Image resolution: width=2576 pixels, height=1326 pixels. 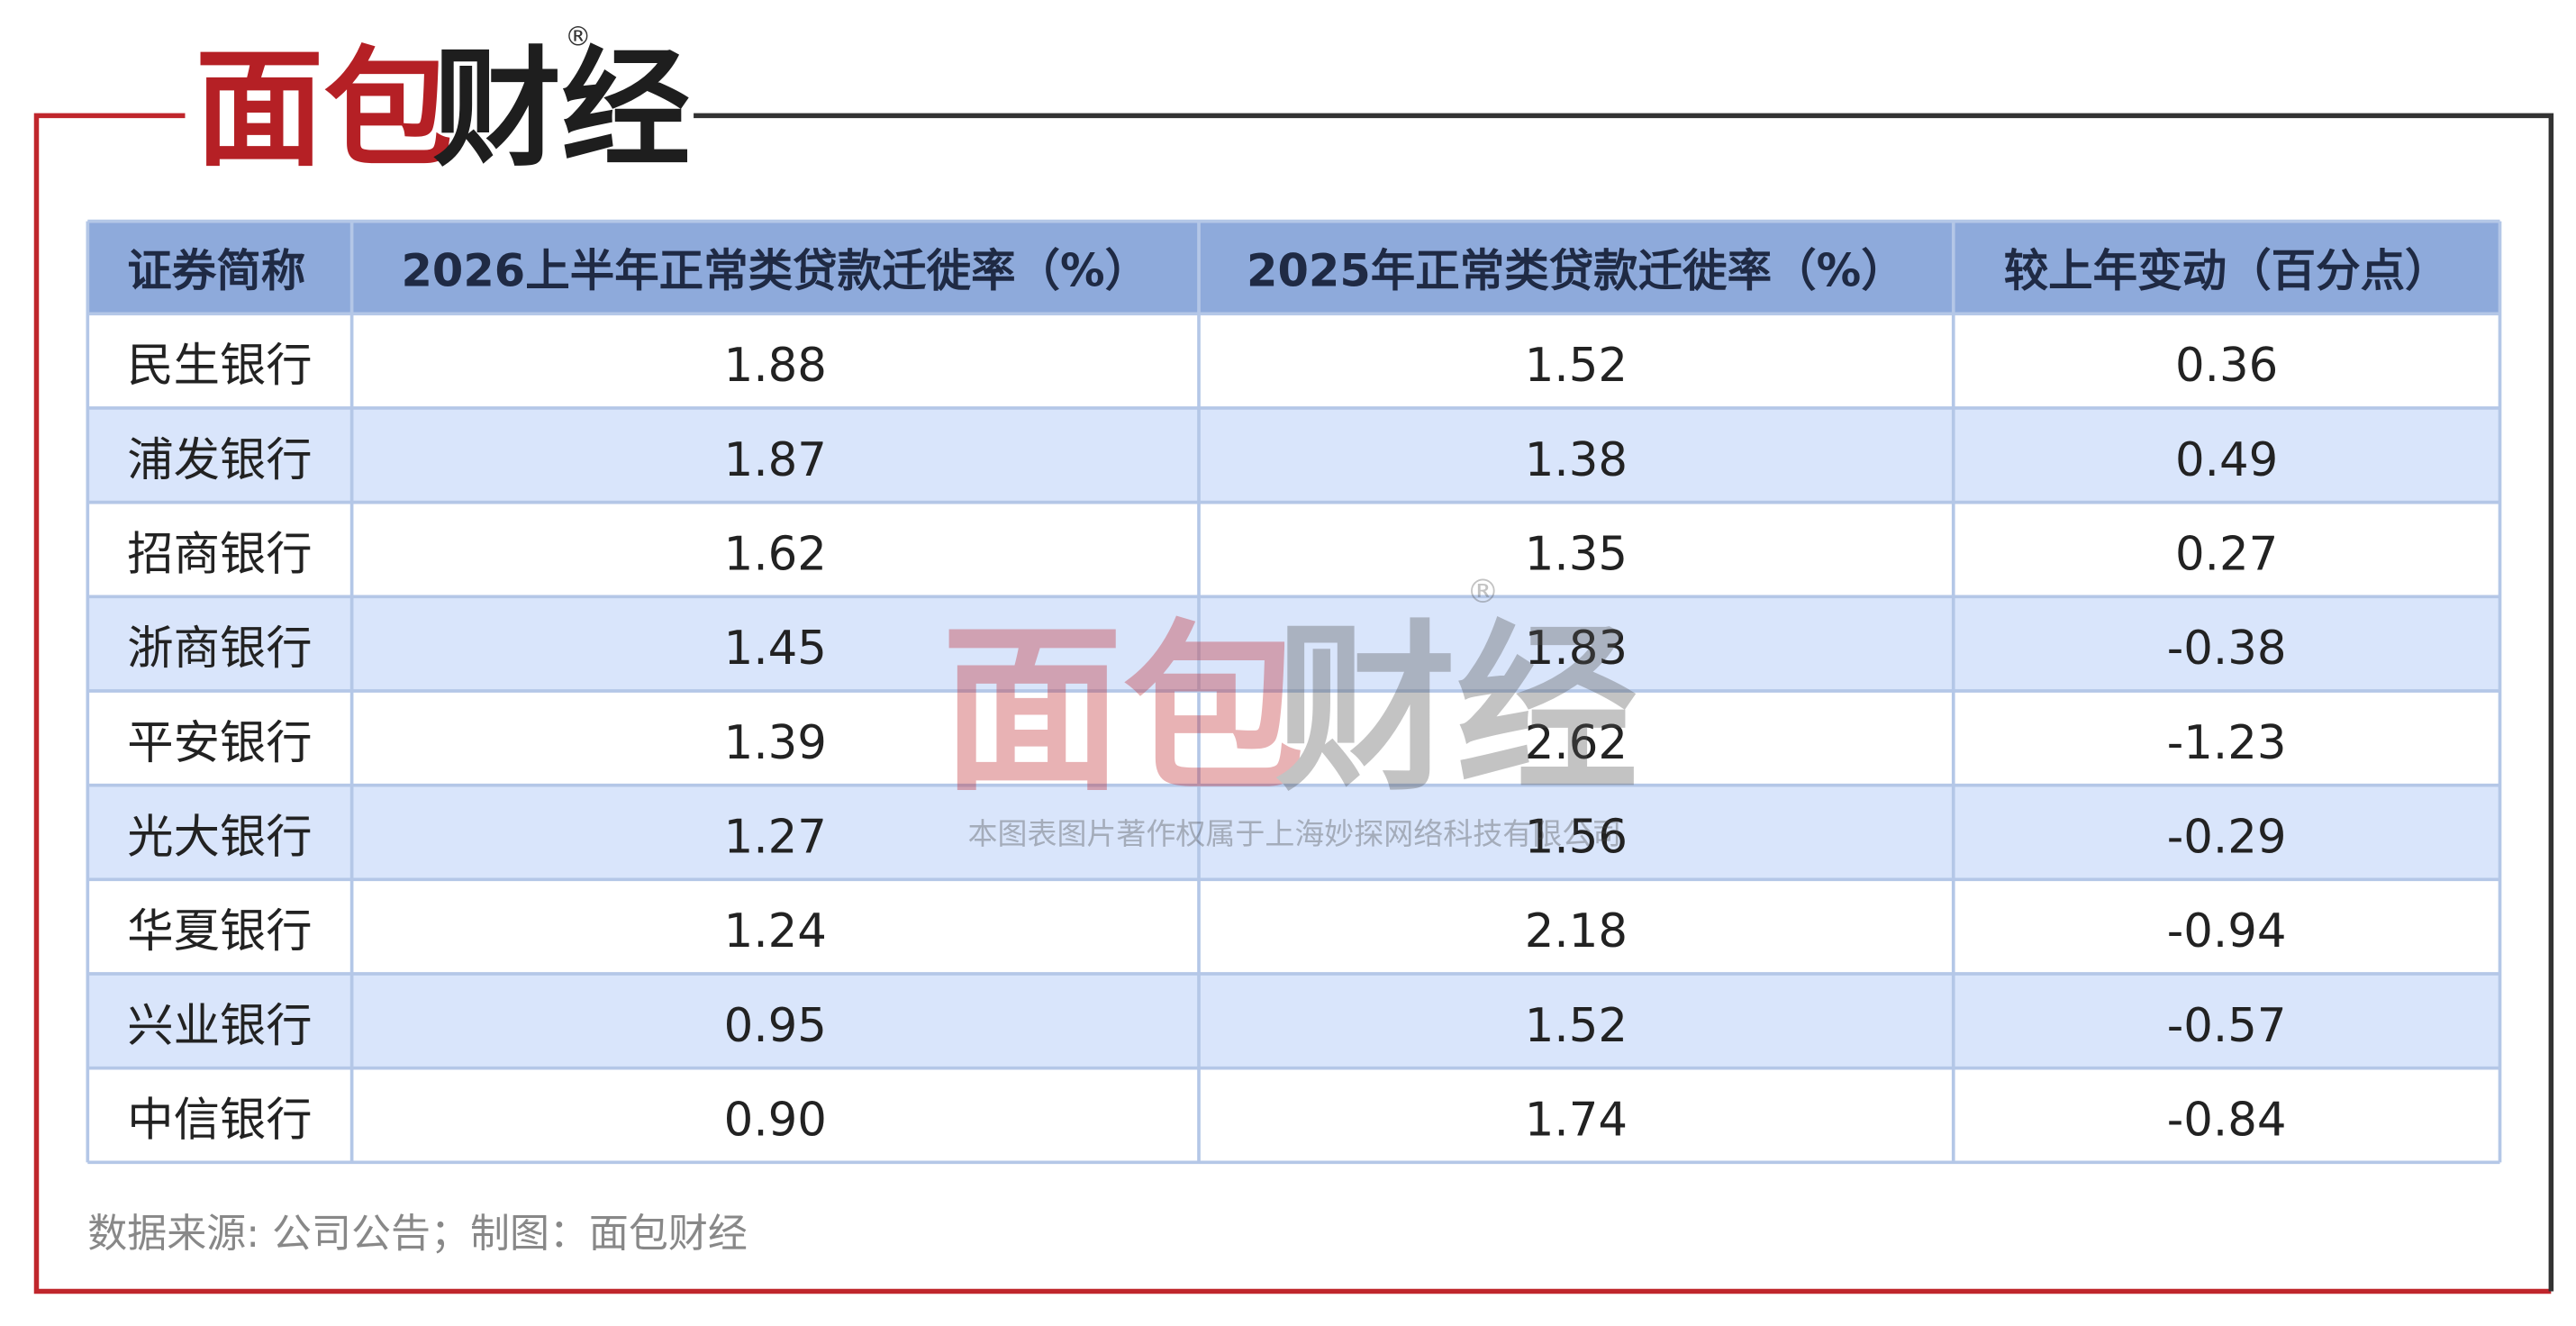 I want to click on cell-value: 2.62, so click(x=1576, y=743).